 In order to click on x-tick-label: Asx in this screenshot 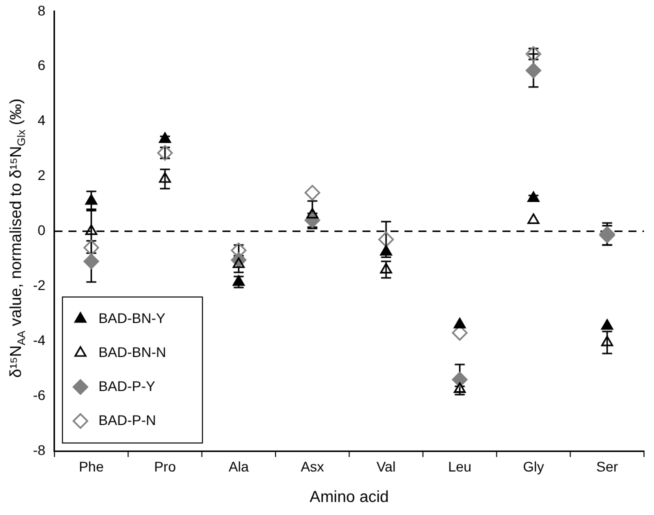, I will do `click(312, 466)`.